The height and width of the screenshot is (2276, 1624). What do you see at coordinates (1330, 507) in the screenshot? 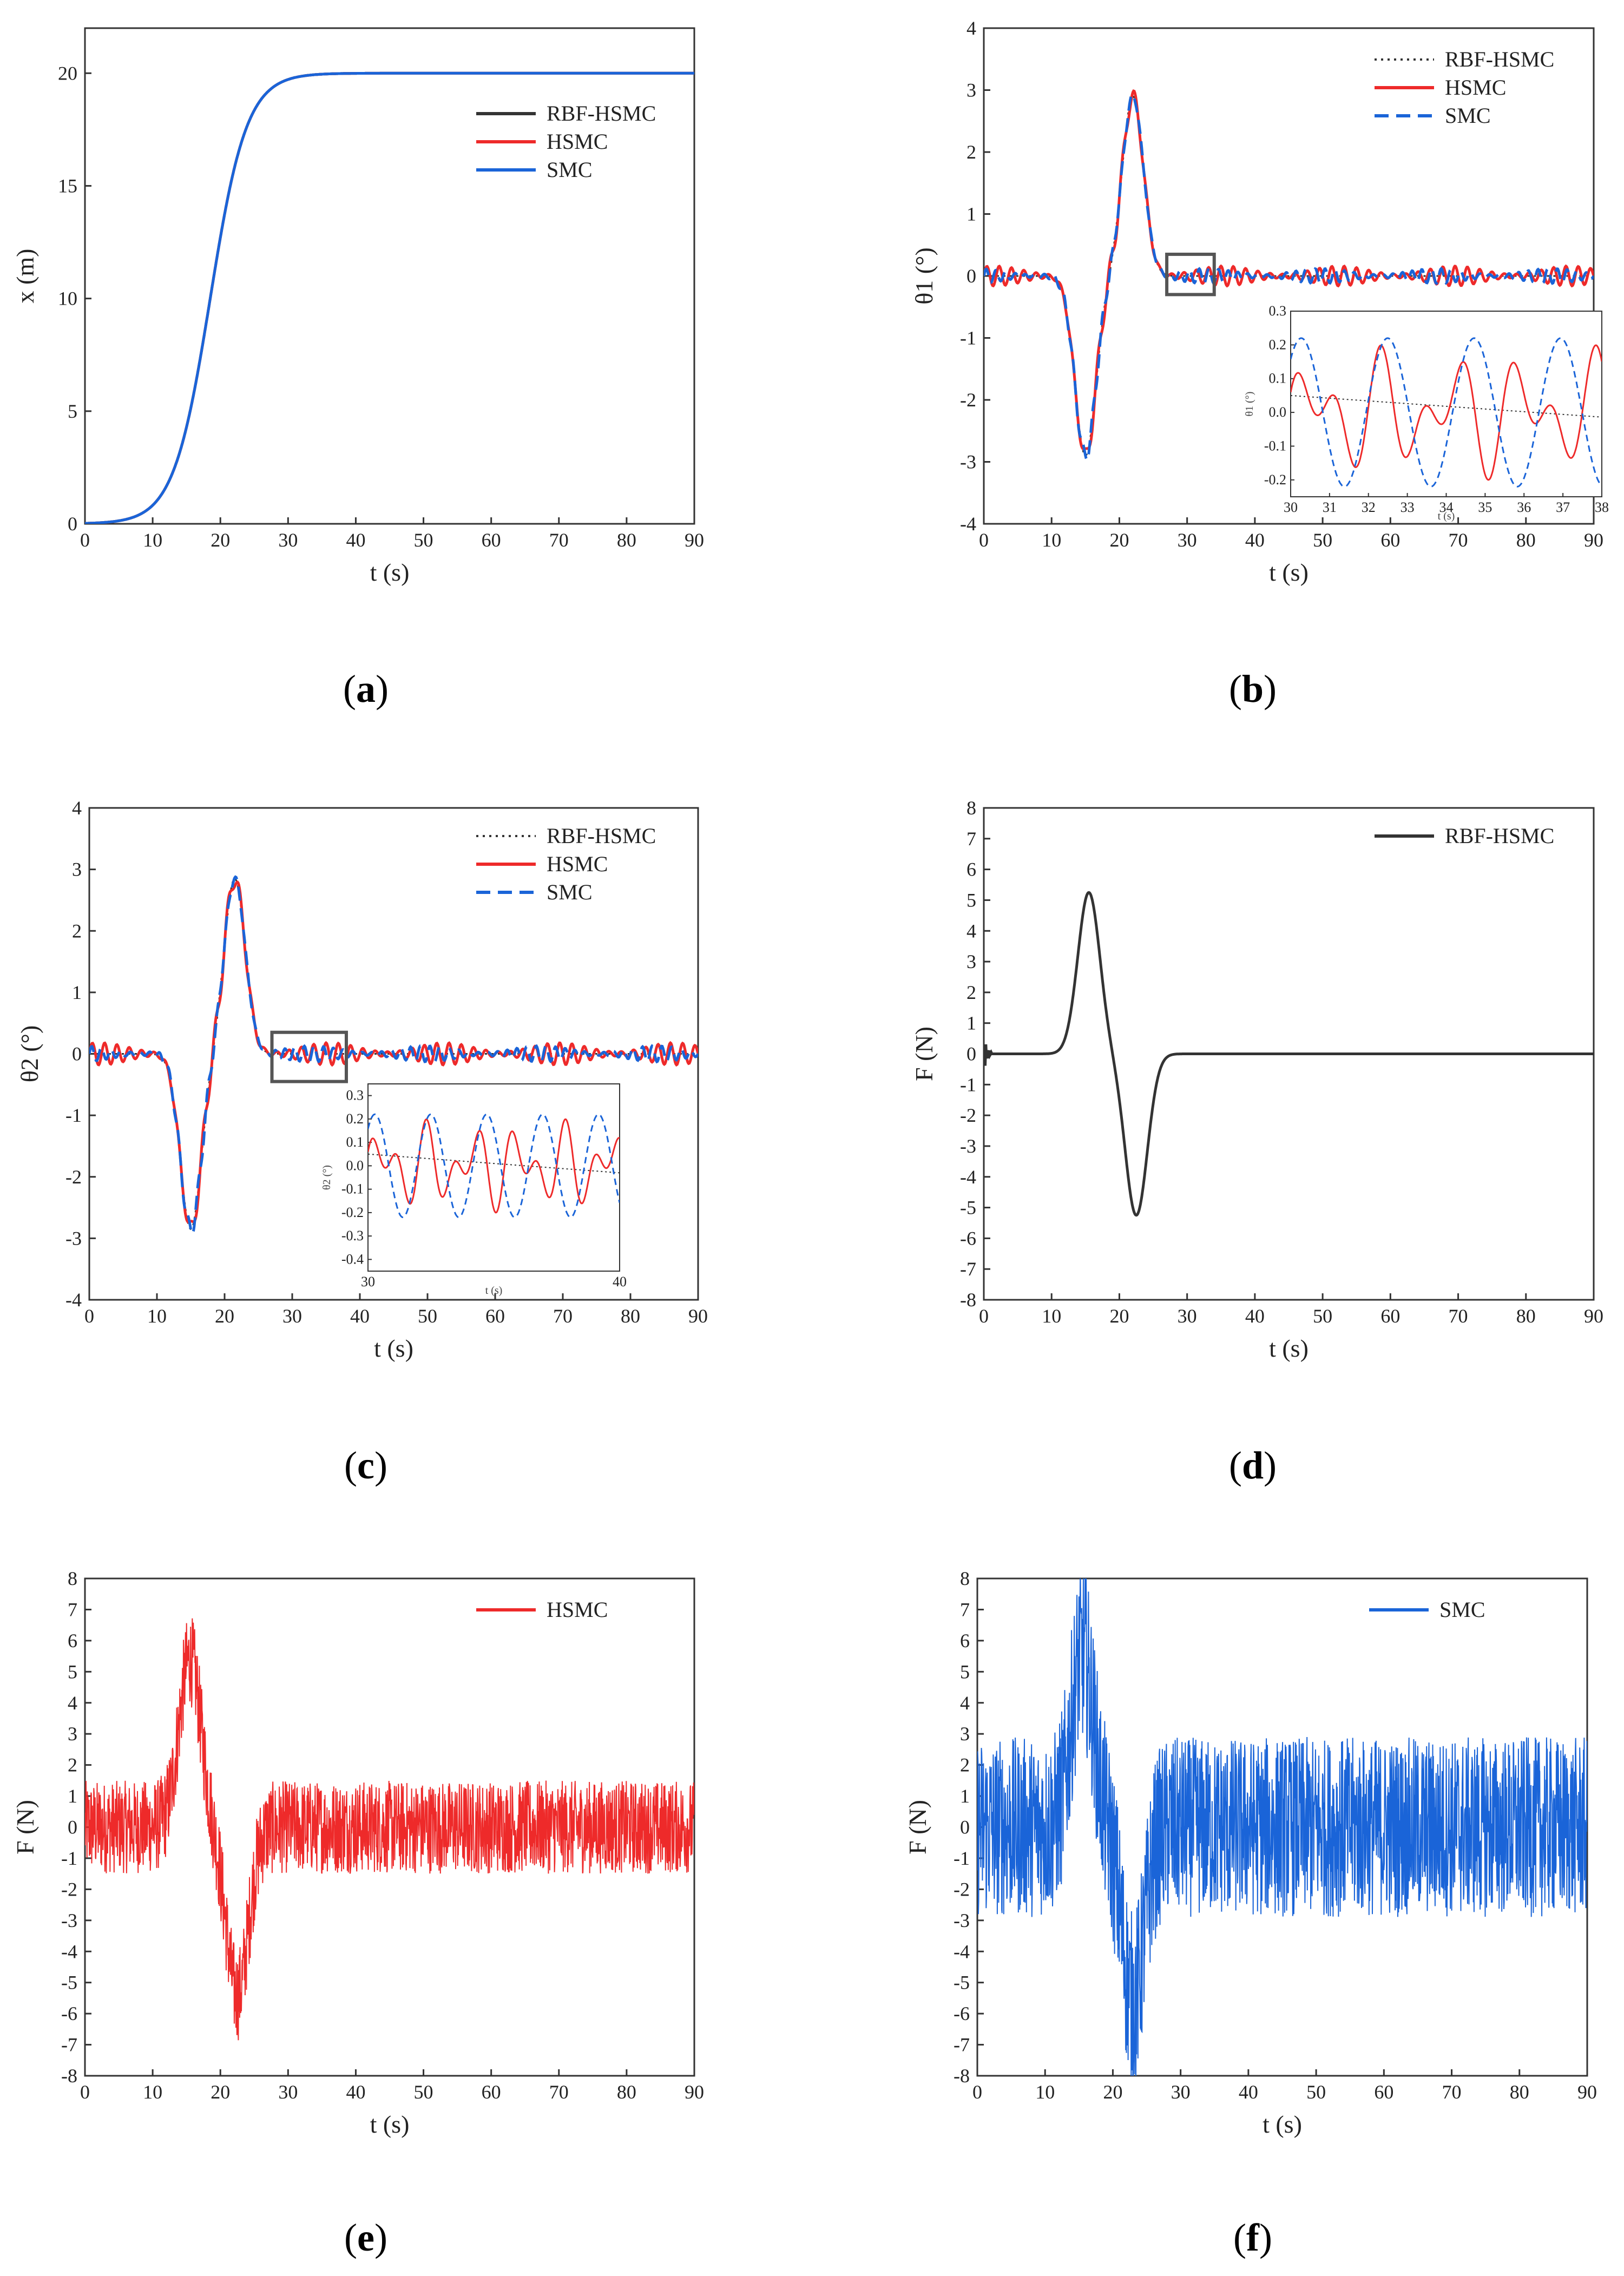
I see `inset-x-tick-label: 31` at bounding box center [1330, 507].